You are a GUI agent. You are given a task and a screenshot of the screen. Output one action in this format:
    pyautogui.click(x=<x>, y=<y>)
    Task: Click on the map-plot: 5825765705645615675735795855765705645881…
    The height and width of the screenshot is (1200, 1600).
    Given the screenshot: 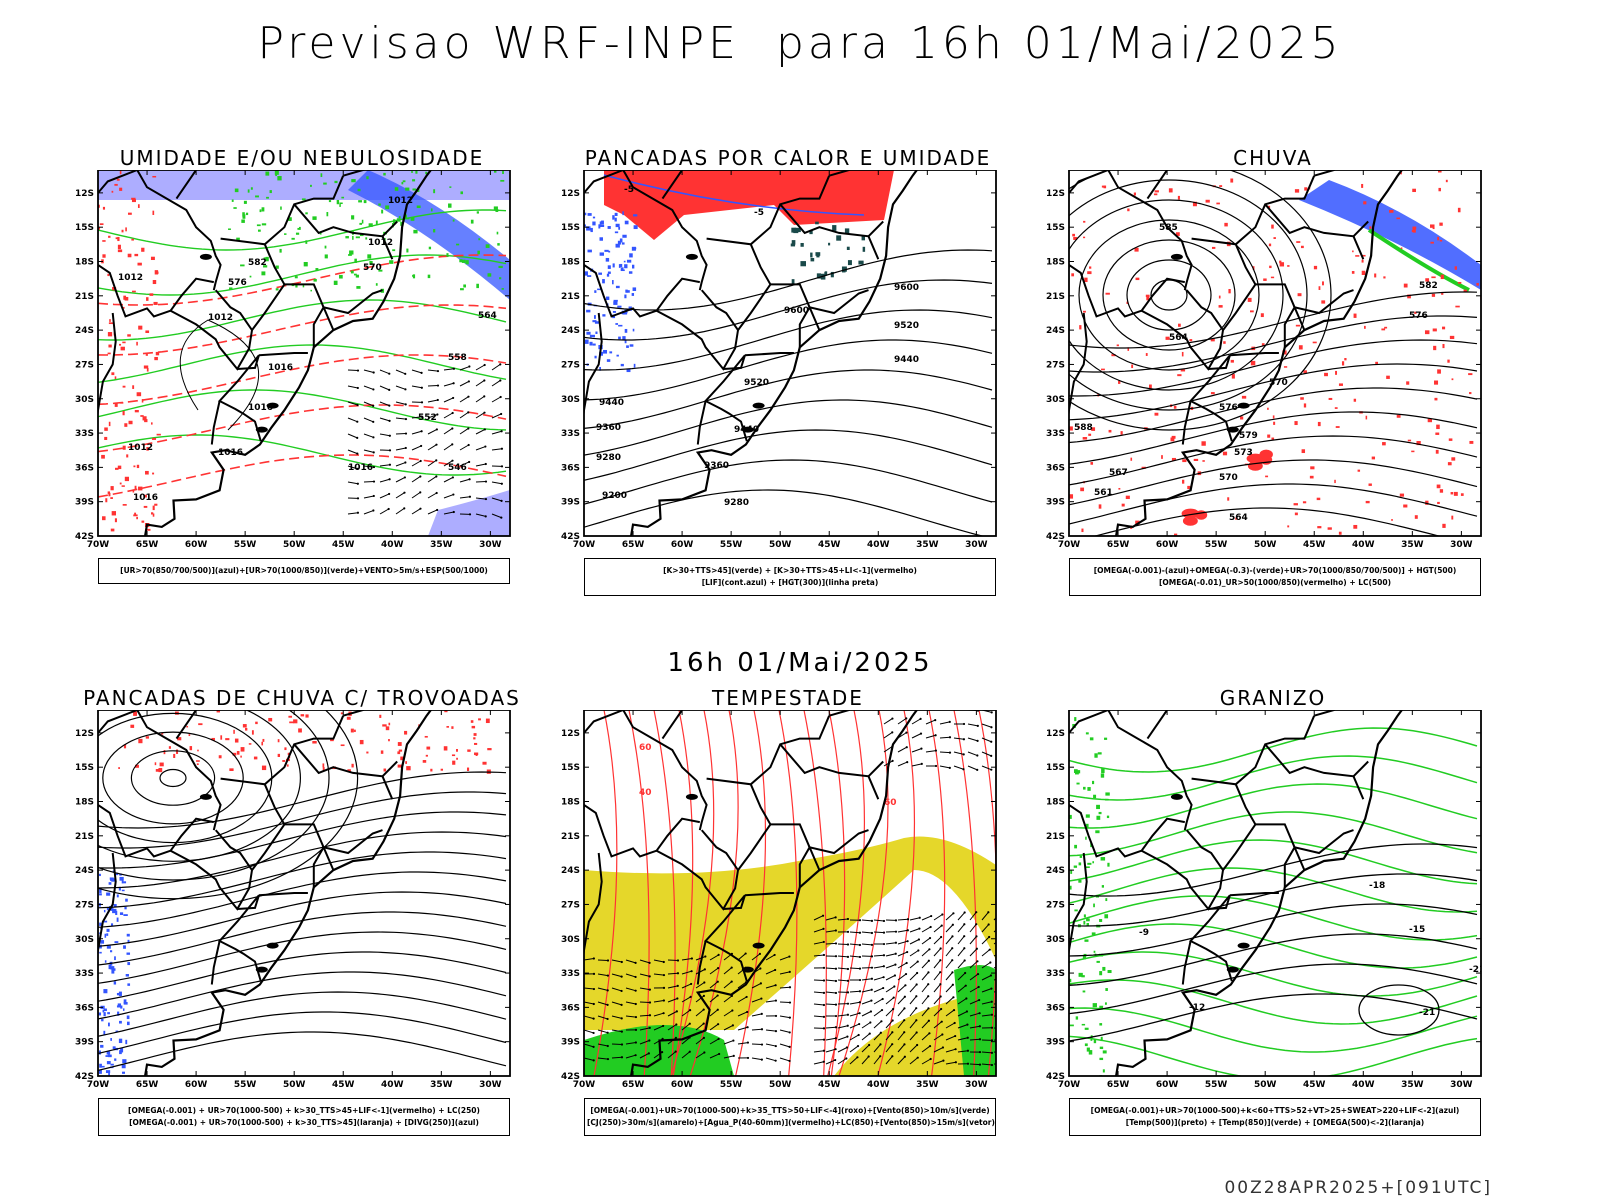 What is the action you would take?
    pyautogui.click(x=1264, y=360)
    